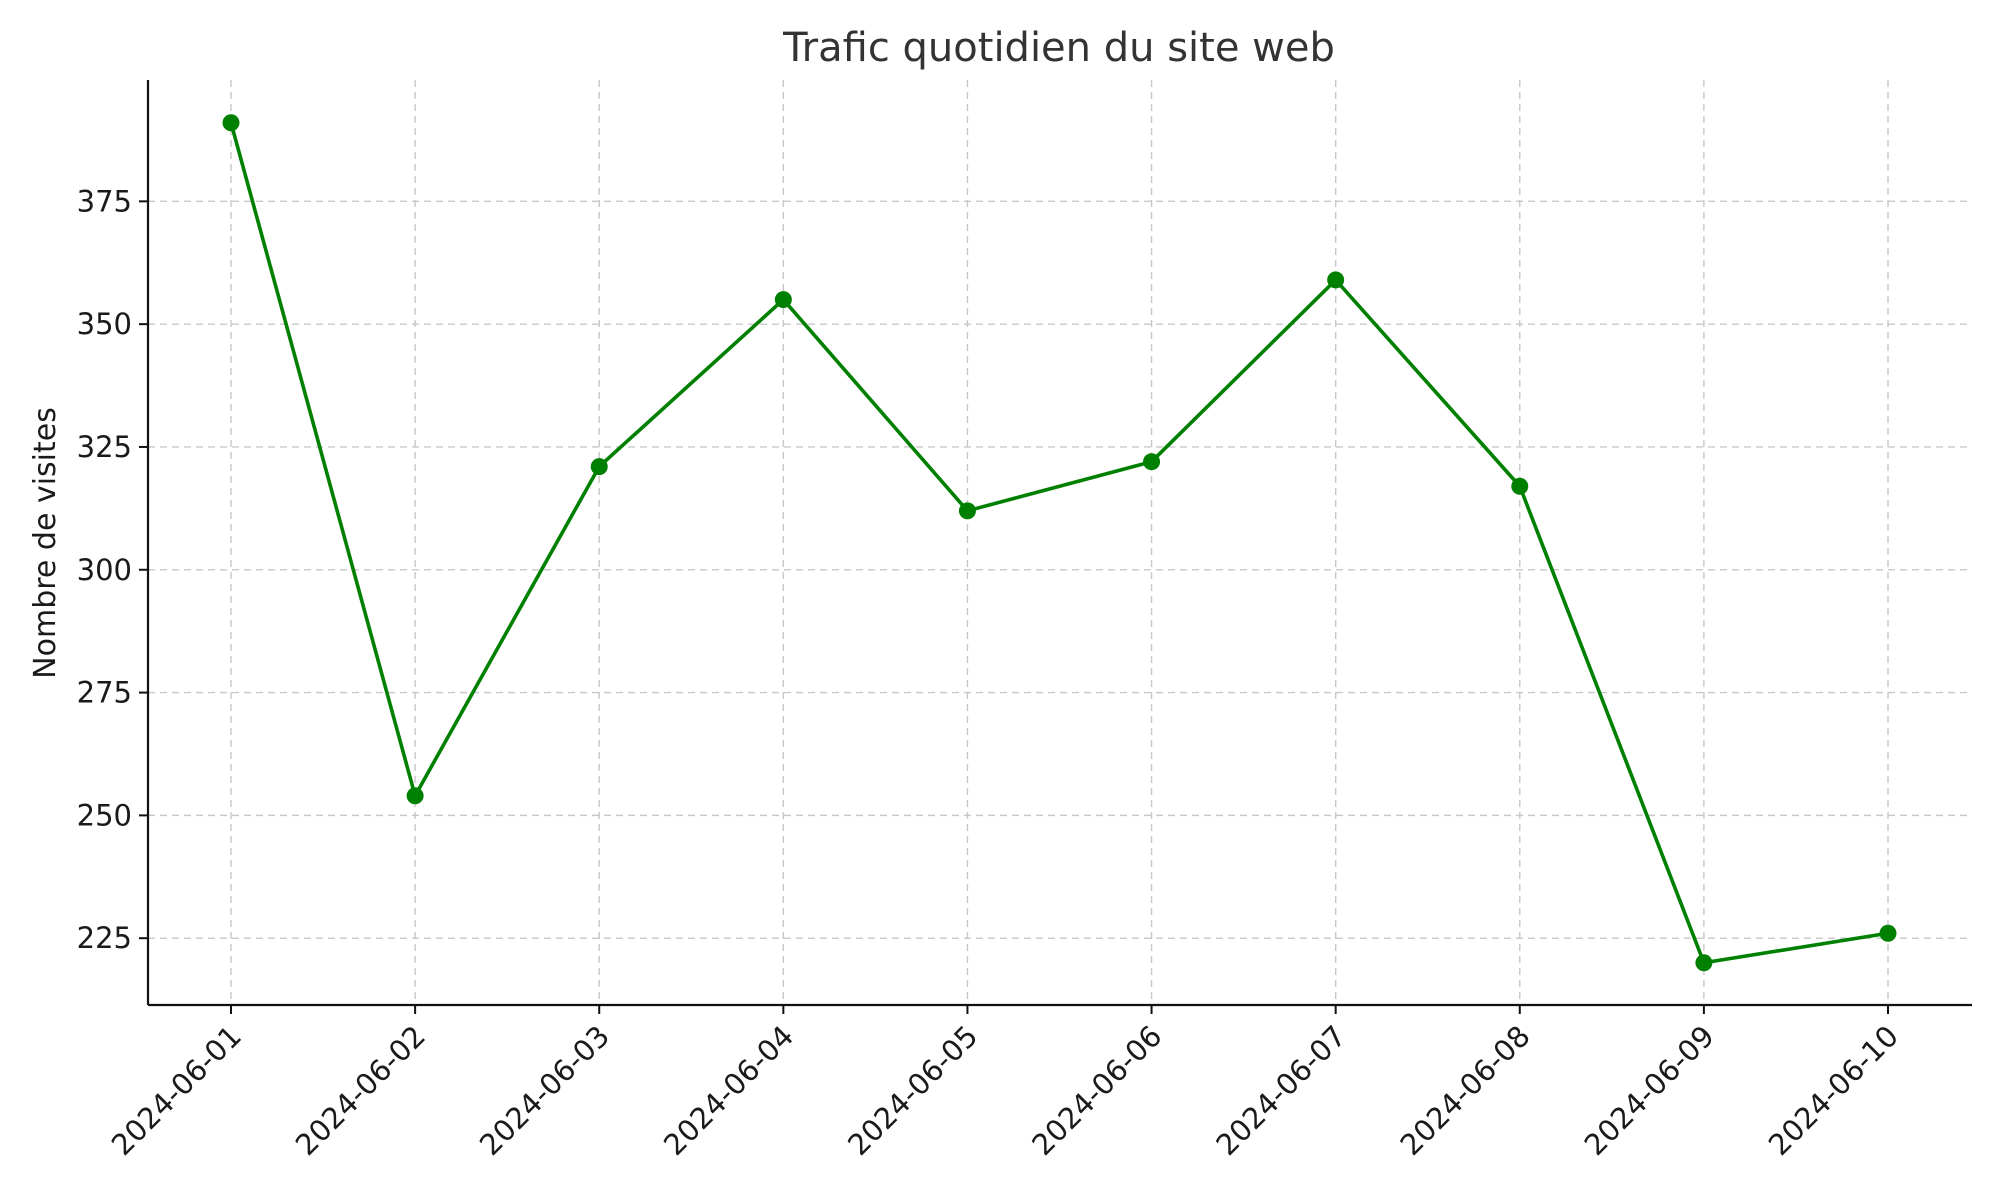 This screenshot has width=2000, height=1200. I want to click on y-tick-label: 325, so click(104, 447).